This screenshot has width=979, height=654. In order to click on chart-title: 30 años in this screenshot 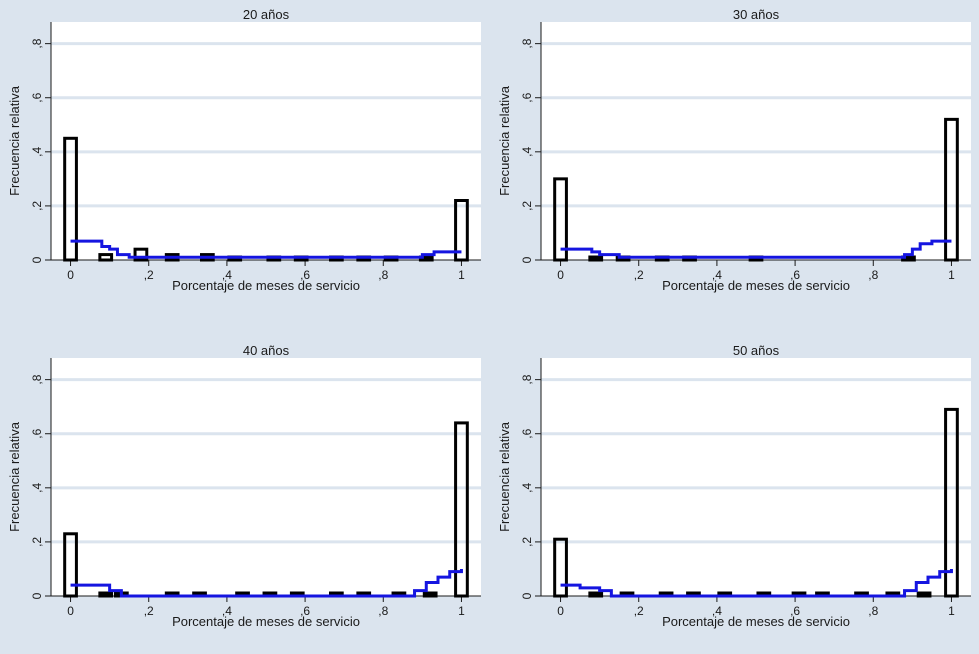, I will do `click(756, 14)`.